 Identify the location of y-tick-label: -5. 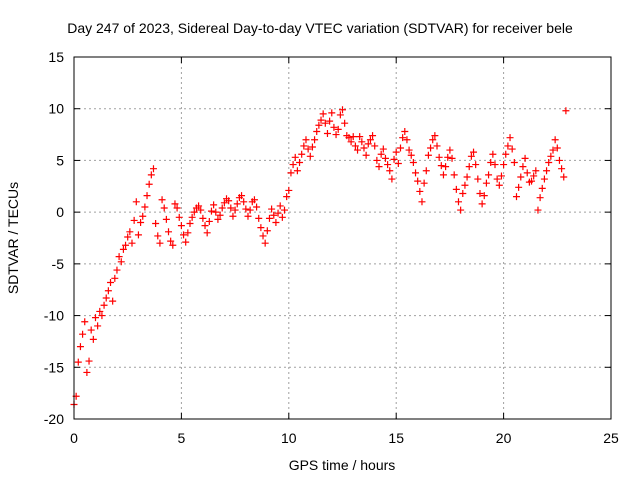
(58, 264).